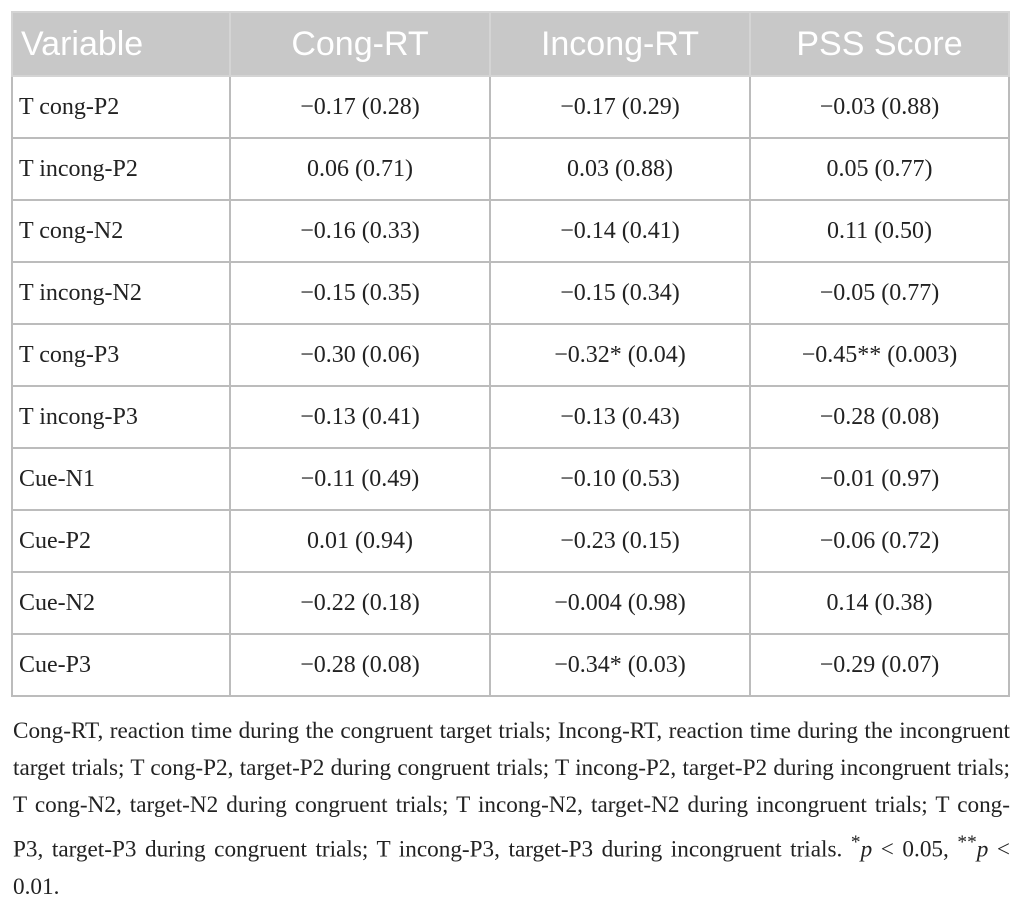 The height and width of the screenshot is (906, 1020). Describe the element at coordinates (620, 231) in the screenshot. I see `table-cell: −0.14 (0.41)` at that location.